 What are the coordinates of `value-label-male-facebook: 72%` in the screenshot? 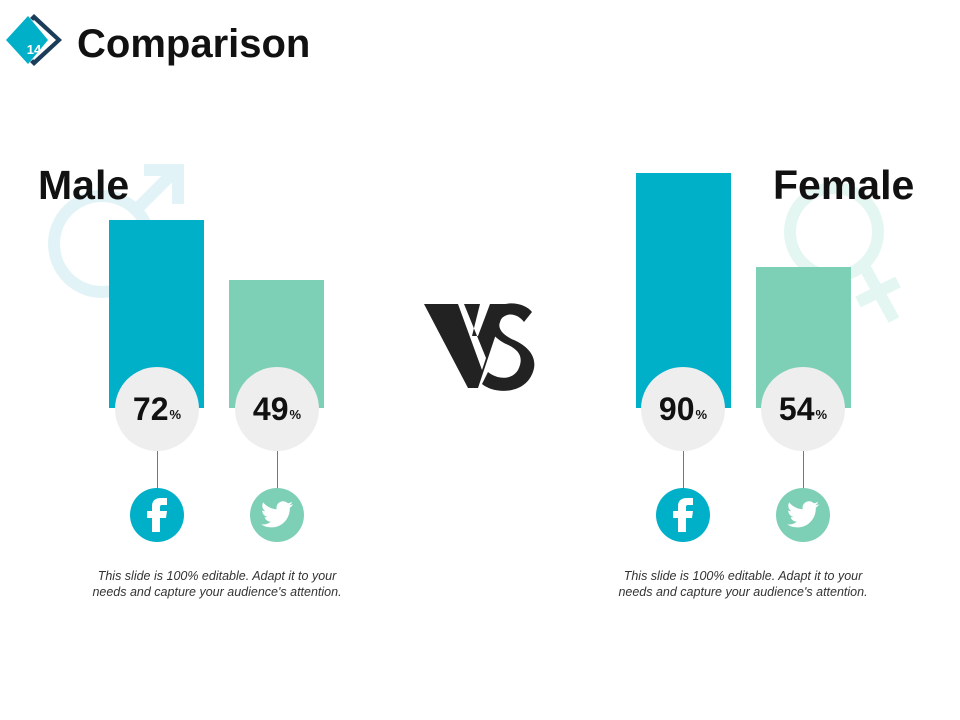 It's located at (157, 409).